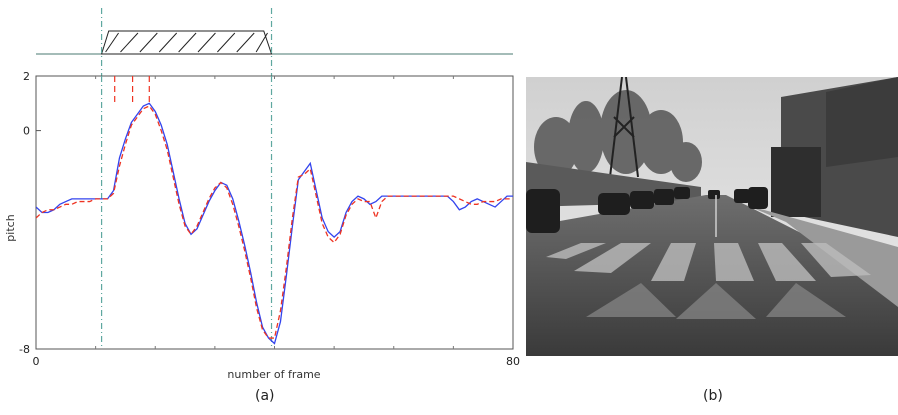 This screenshot has width=898, height=415. What do you see at coordinates (24, 349) in the screenshot?
I see `y-tick-label-2: -8` at bounding box center [24, 349].